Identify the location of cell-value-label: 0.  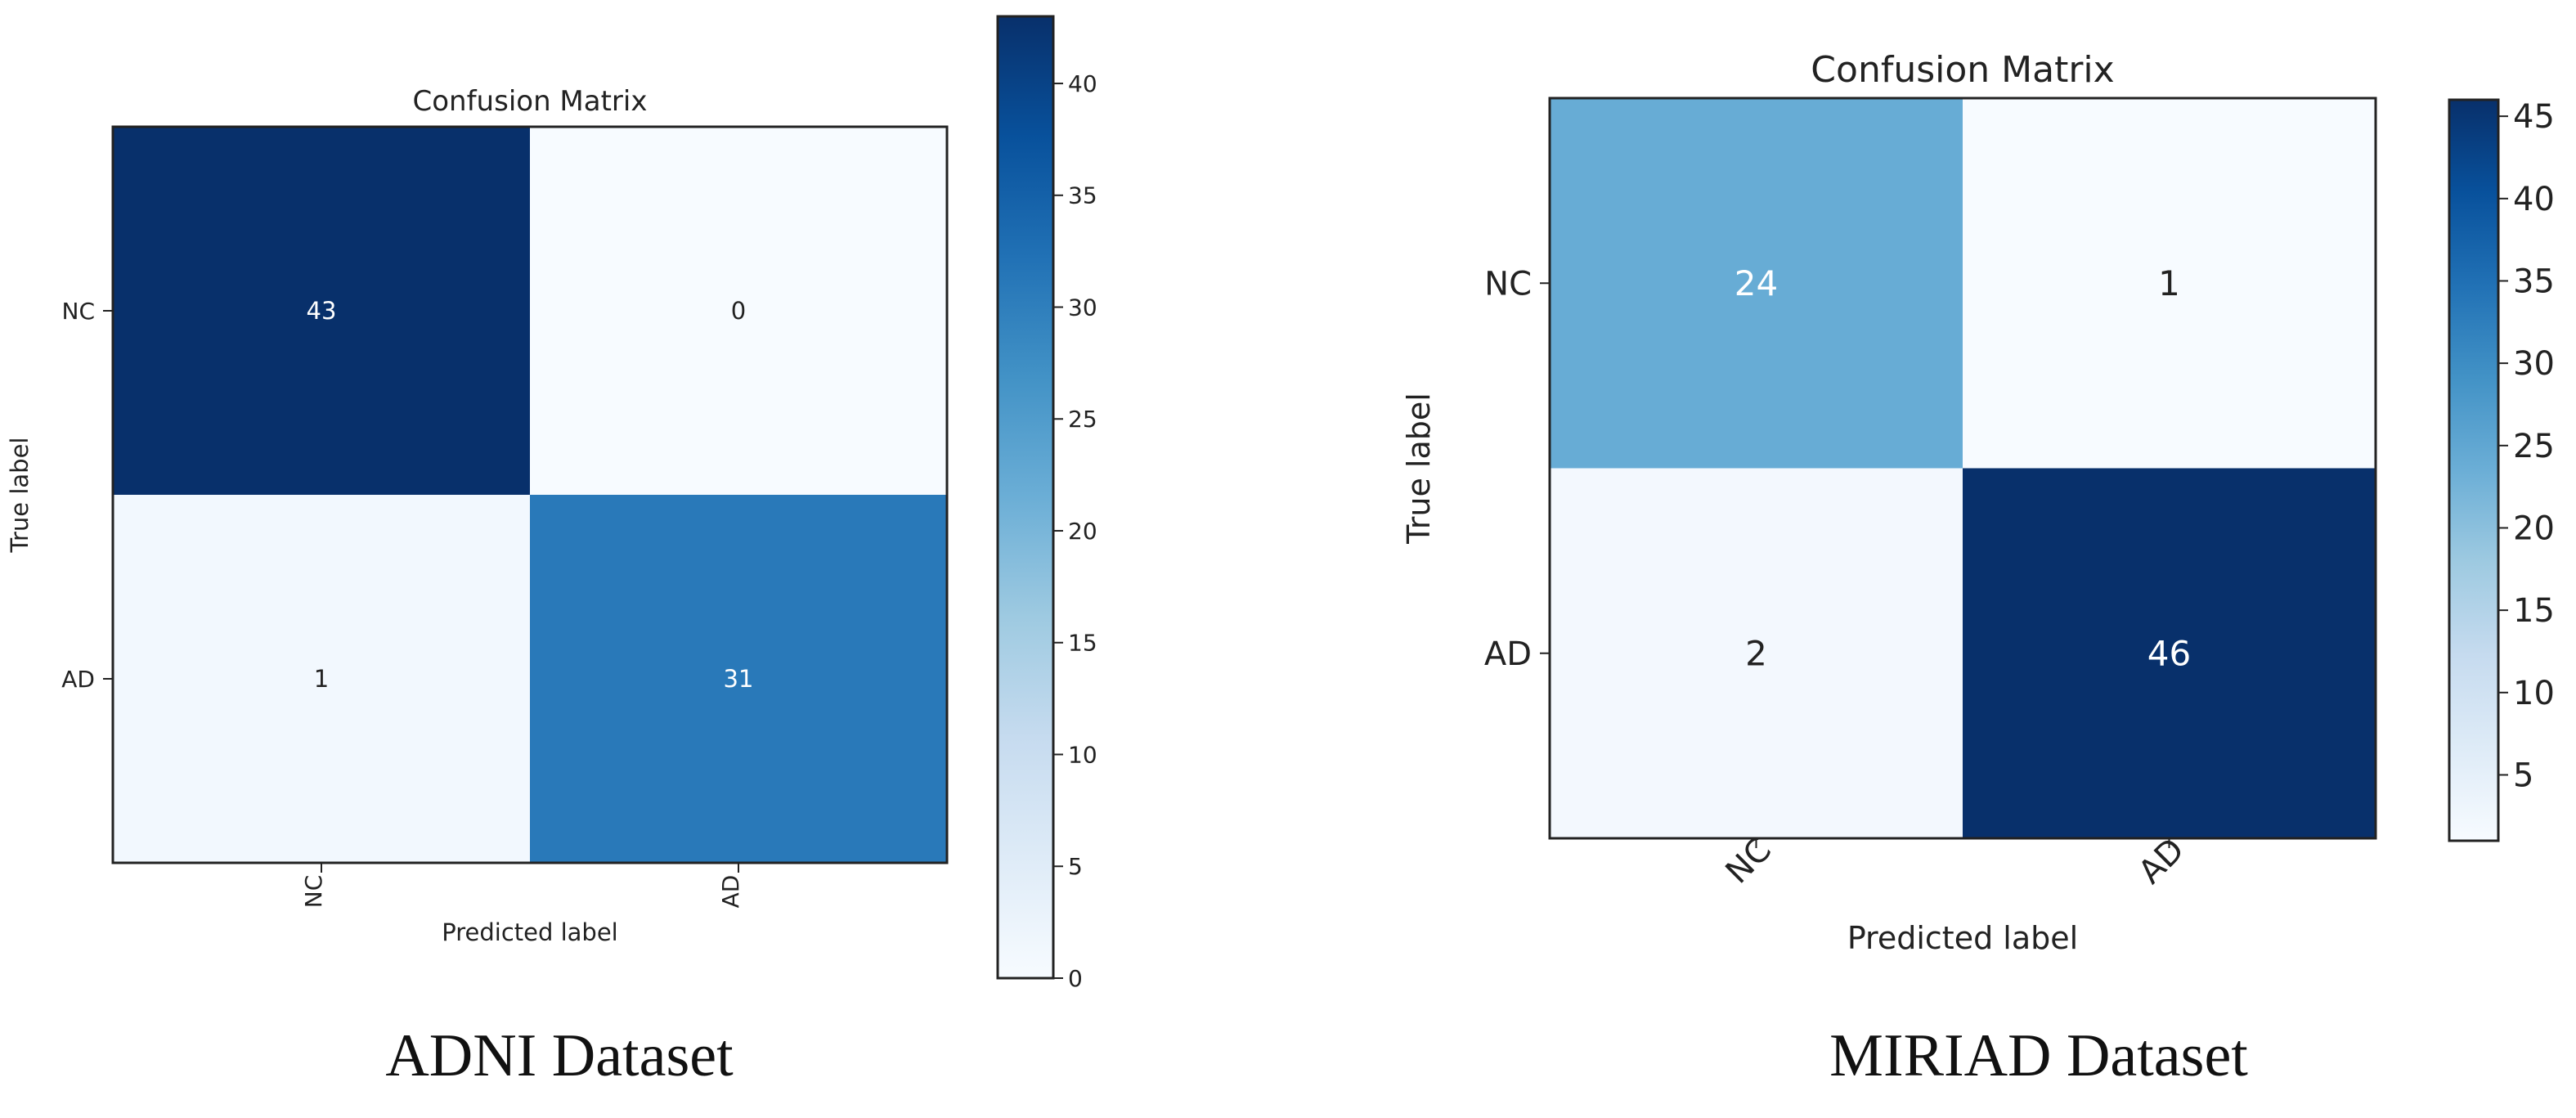
(738, 311).